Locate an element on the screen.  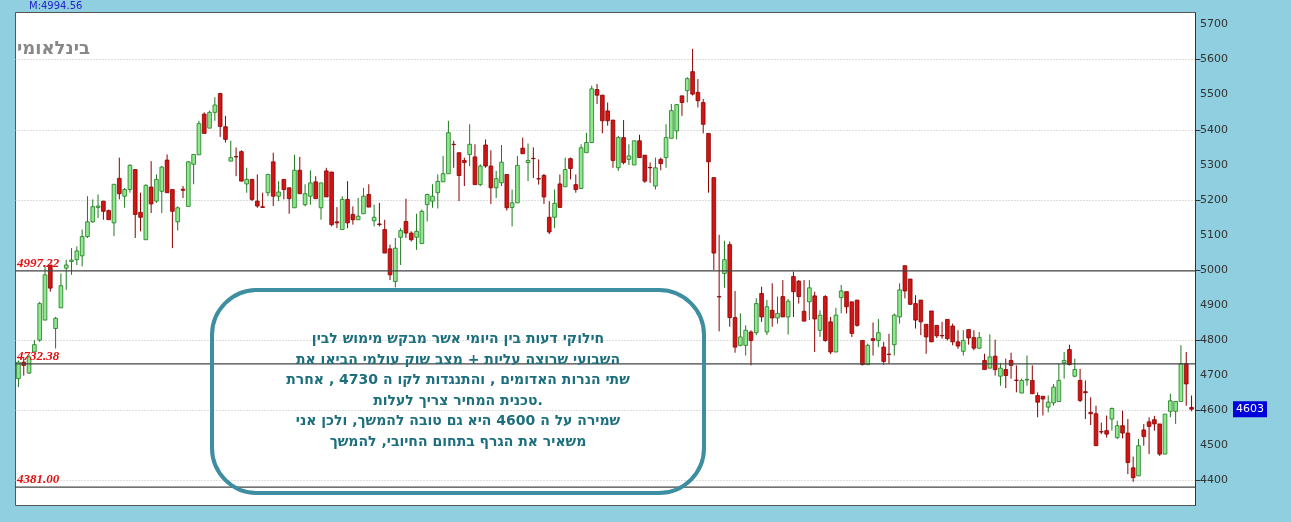
text: M:4994.56 is located at coordinates (56, 5).